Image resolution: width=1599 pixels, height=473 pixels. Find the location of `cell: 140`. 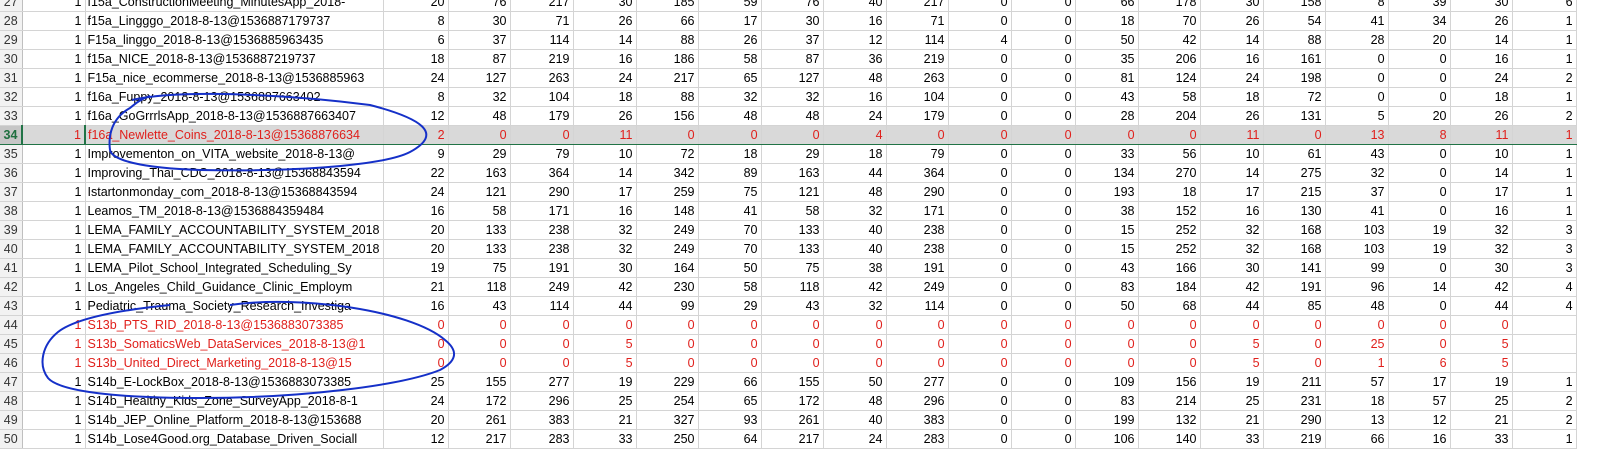

cell: 140 is located at coordinates (1169, 439).